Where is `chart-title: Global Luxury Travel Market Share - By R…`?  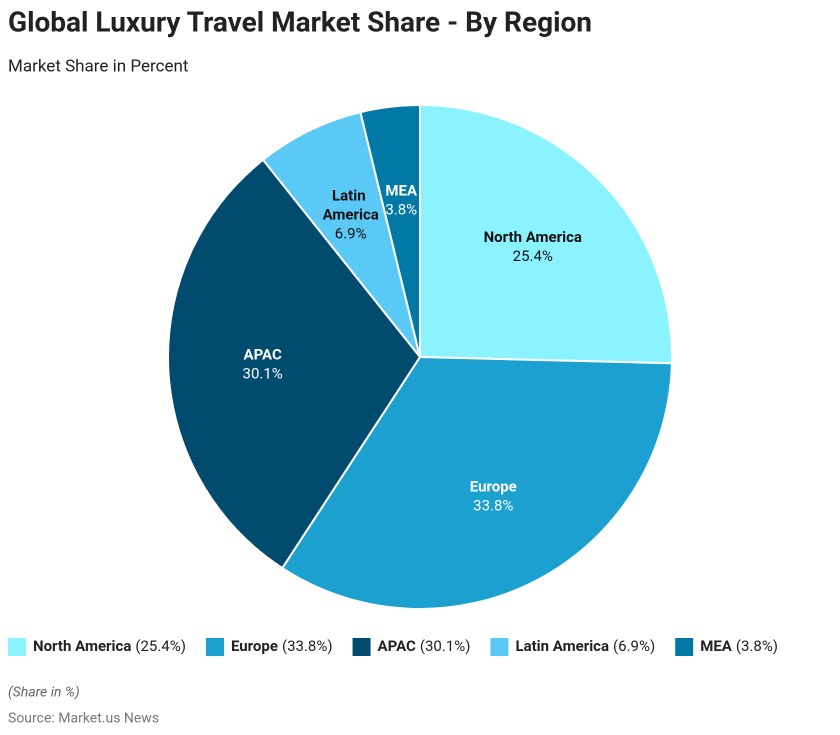 chart-title: Global Luxury Travel Market Share - By R… is located at coordinates (300, 21).